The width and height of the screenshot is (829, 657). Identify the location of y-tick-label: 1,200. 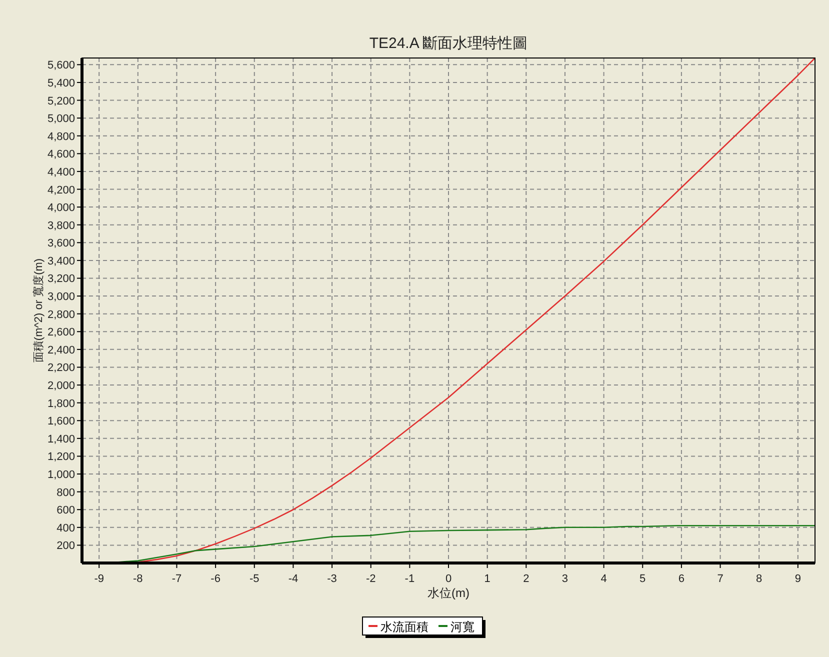
(61, 457).